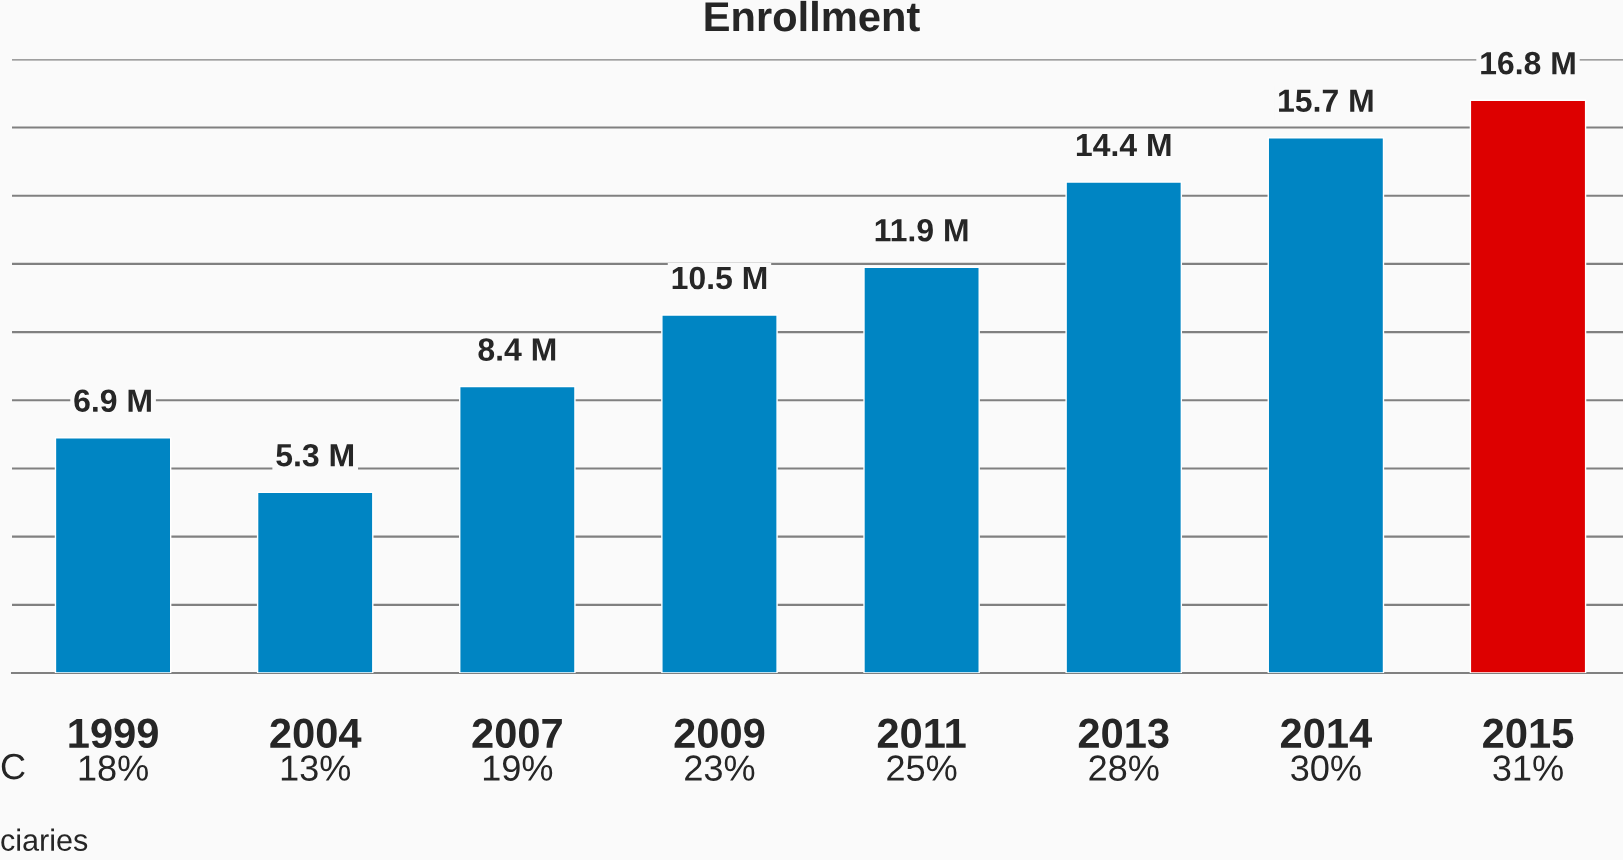 This screenshot has width=1623, height=860. Describe the element at coordinates (1326, 733) in the screenshot. I see `x-tick-label: 2014` at that location.